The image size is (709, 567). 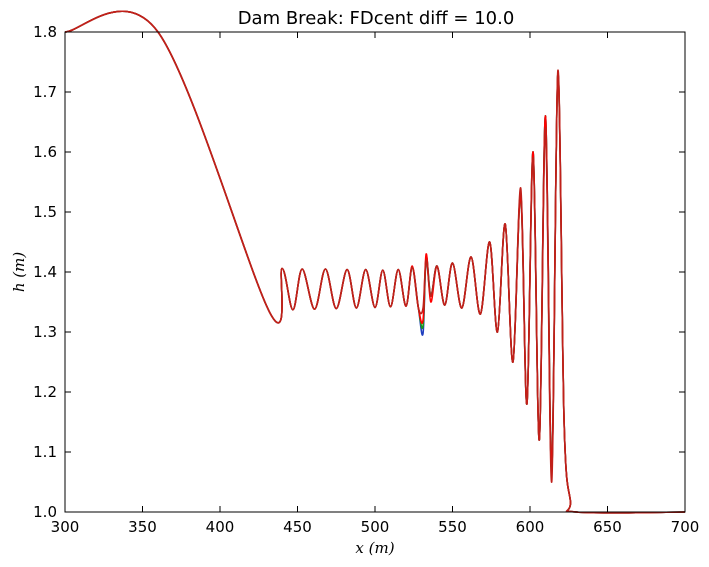 What do you see at coordinates (376, 18) in the screenshot?
I see `chart-title: Dam Break: FDcent diff = 10.0` at bounding box center [376, 18].